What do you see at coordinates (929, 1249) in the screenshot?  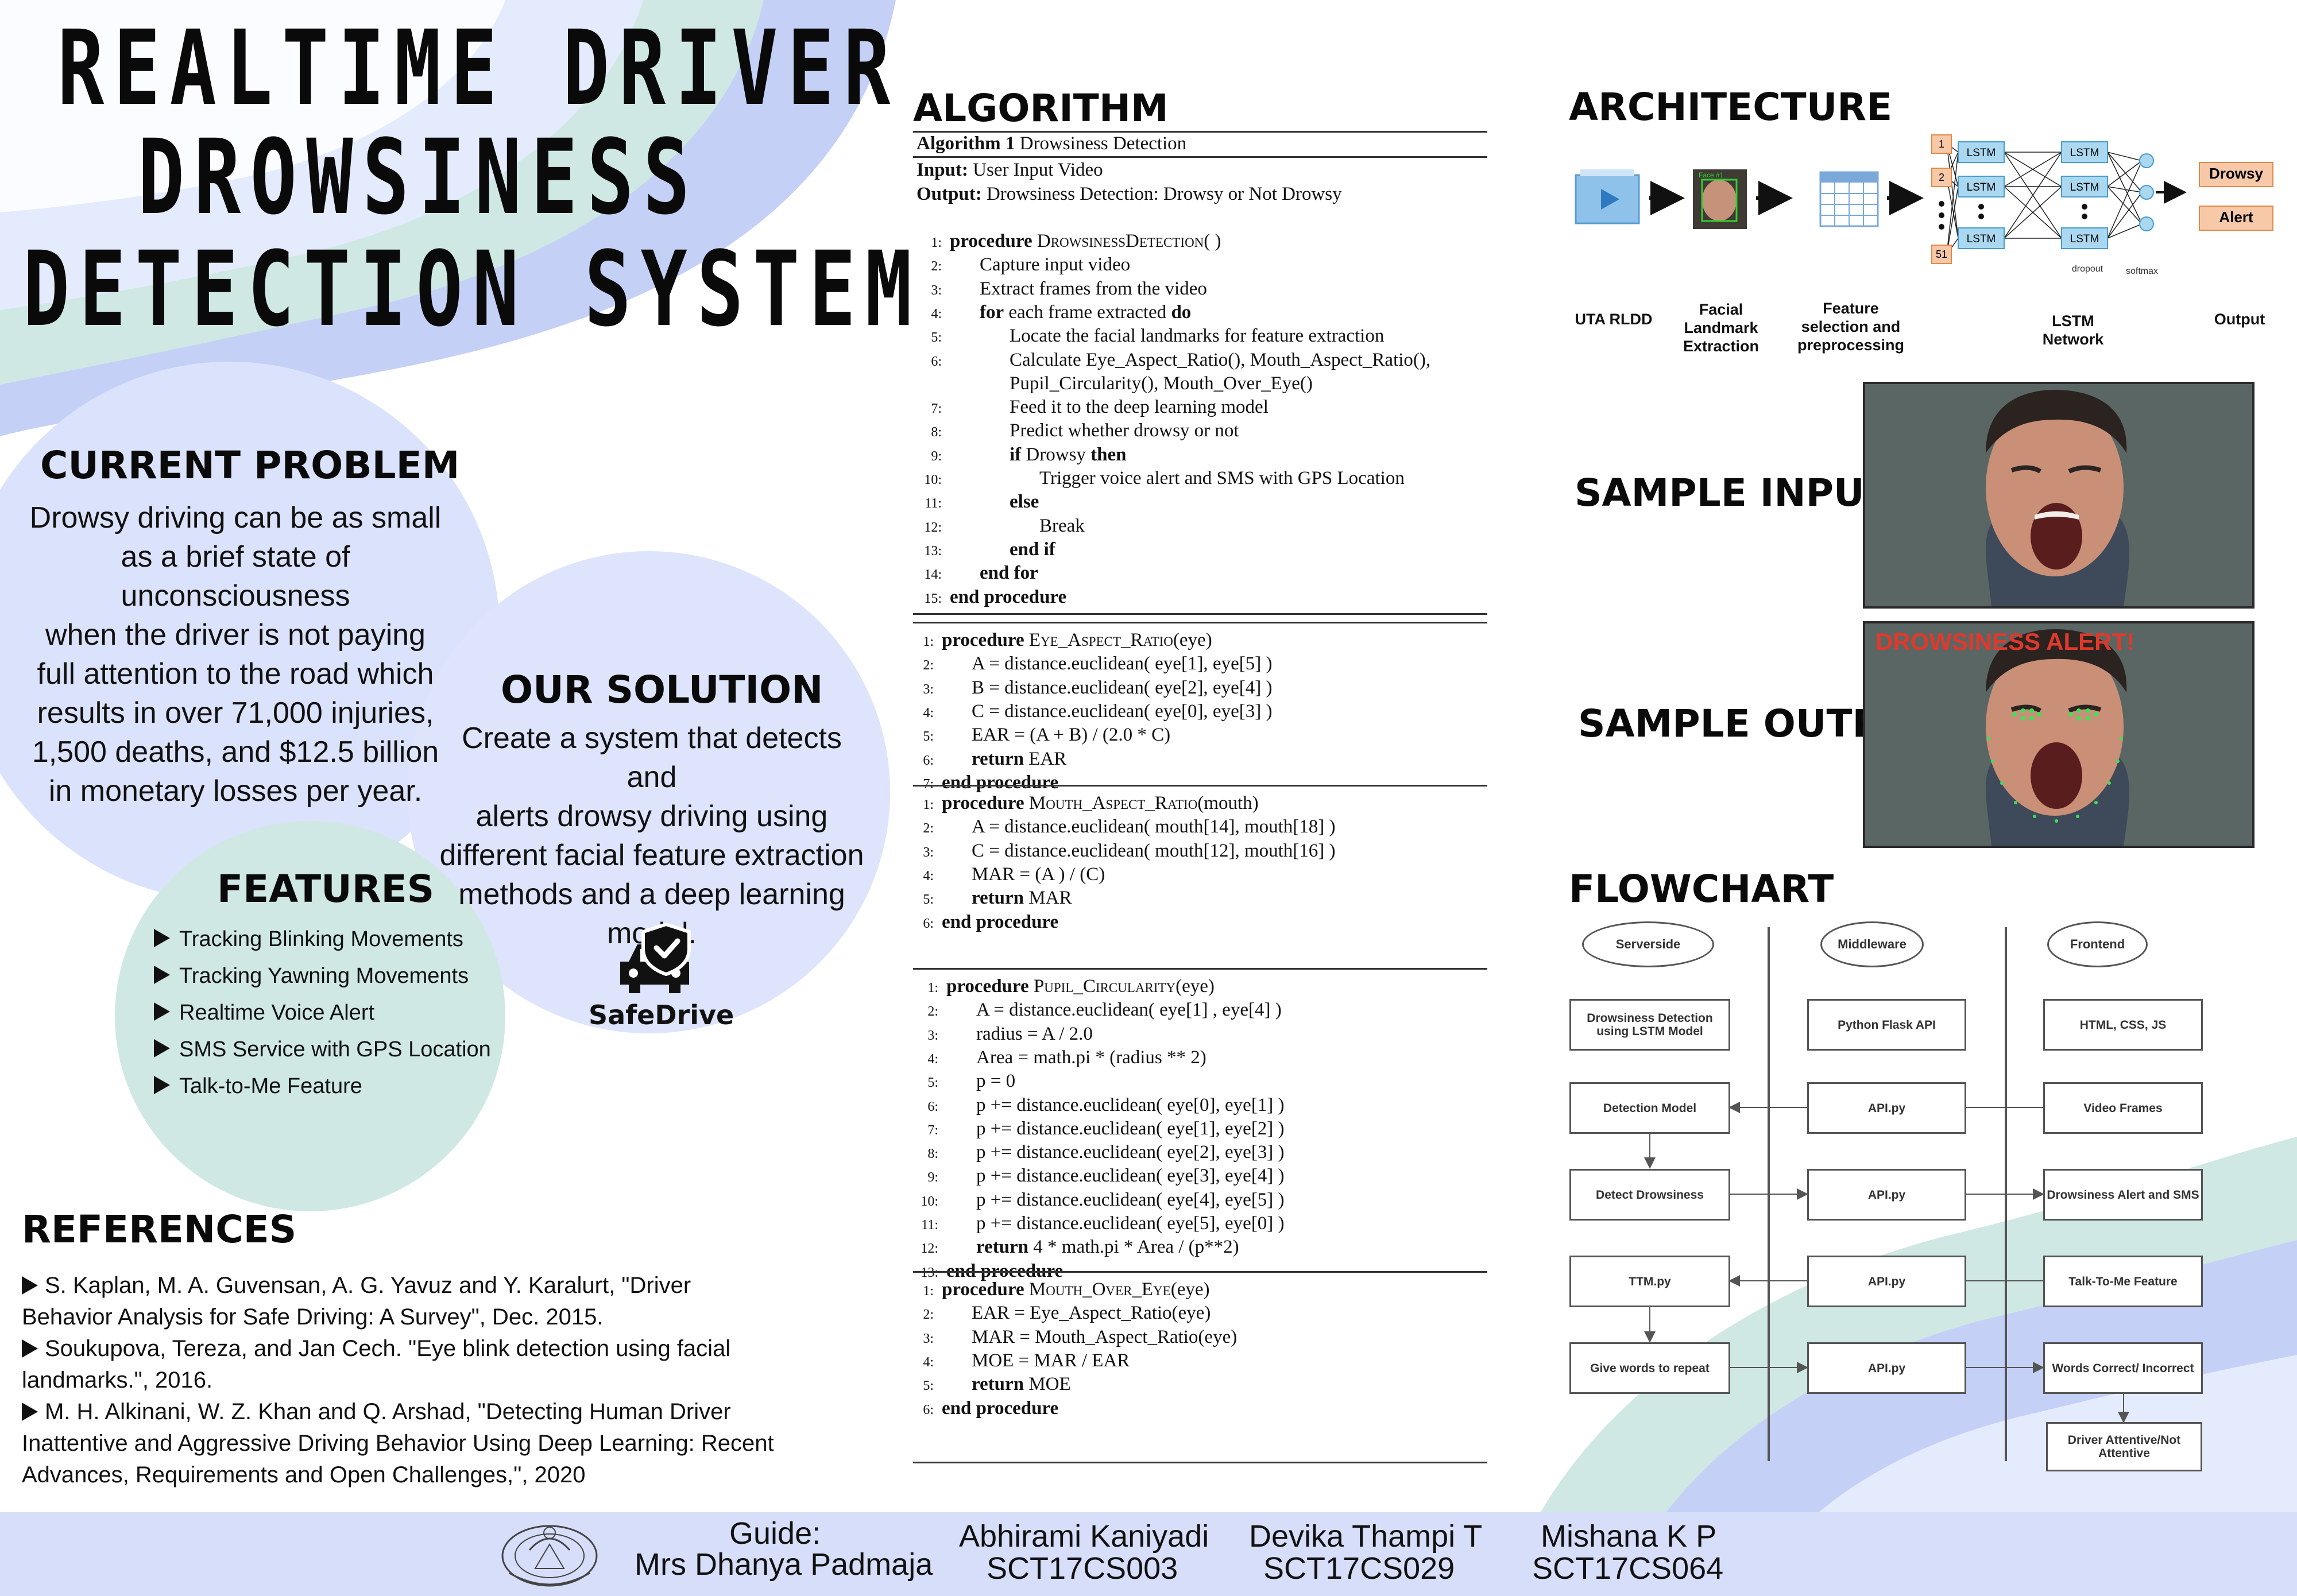 I see `line-number: 12:` at bounding box center [929, 1249].